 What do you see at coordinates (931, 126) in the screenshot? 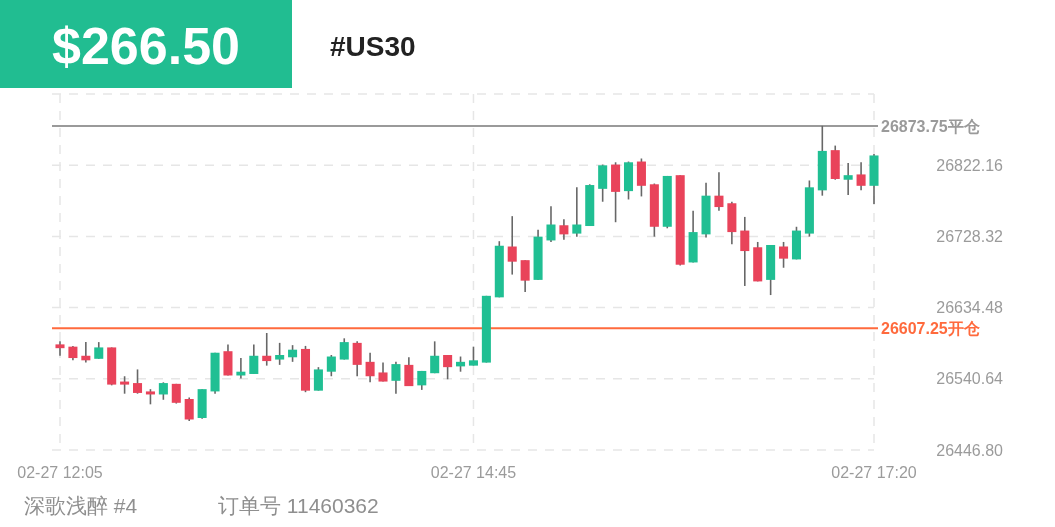
I see `ref-line-label: 26873.75平仓` at bounding box center [931, 126].